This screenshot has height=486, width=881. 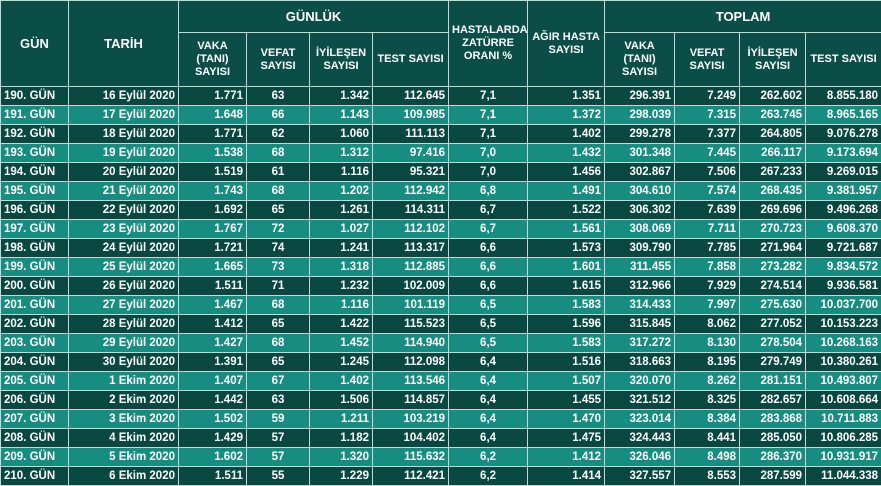 I want to click on cell-daily-recovered: 1.060, so click(x=341, y=134).